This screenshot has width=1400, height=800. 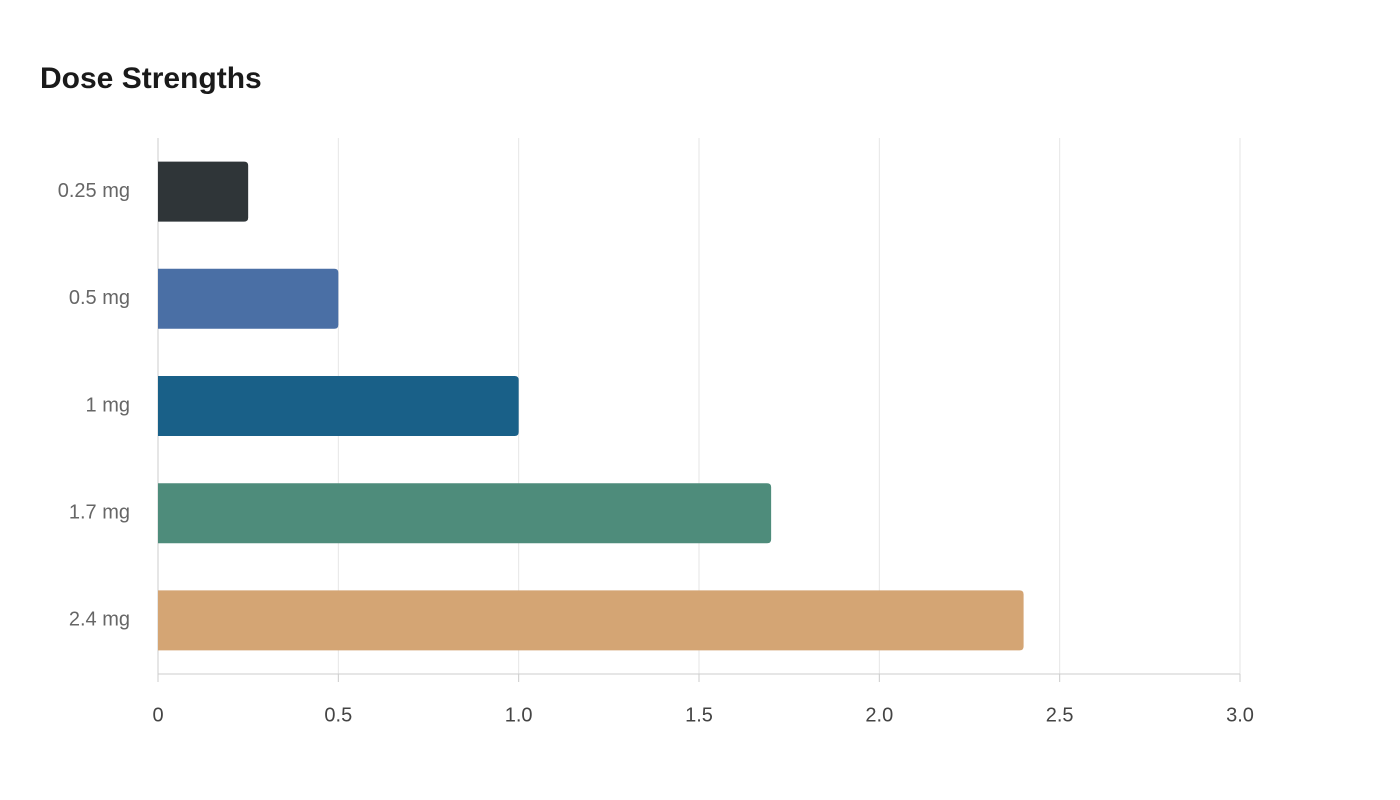 I want to click on y-tick-label: 0.25 mg, so click(x=94, y=191).